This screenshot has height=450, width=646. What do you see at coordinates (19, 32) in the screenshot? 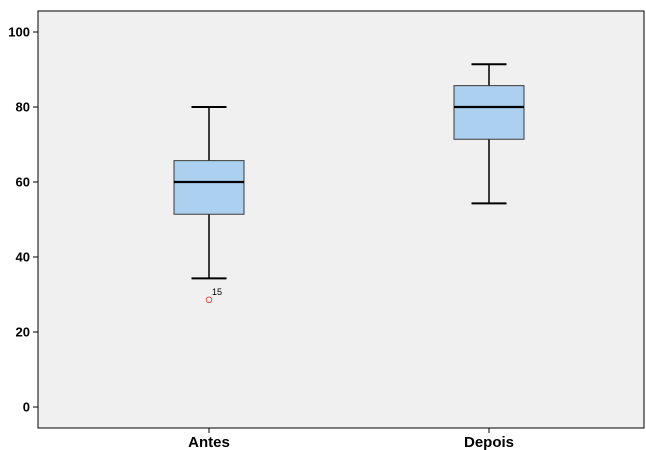
I see `y-tick-label: 100` at bounding box center [19, 32].